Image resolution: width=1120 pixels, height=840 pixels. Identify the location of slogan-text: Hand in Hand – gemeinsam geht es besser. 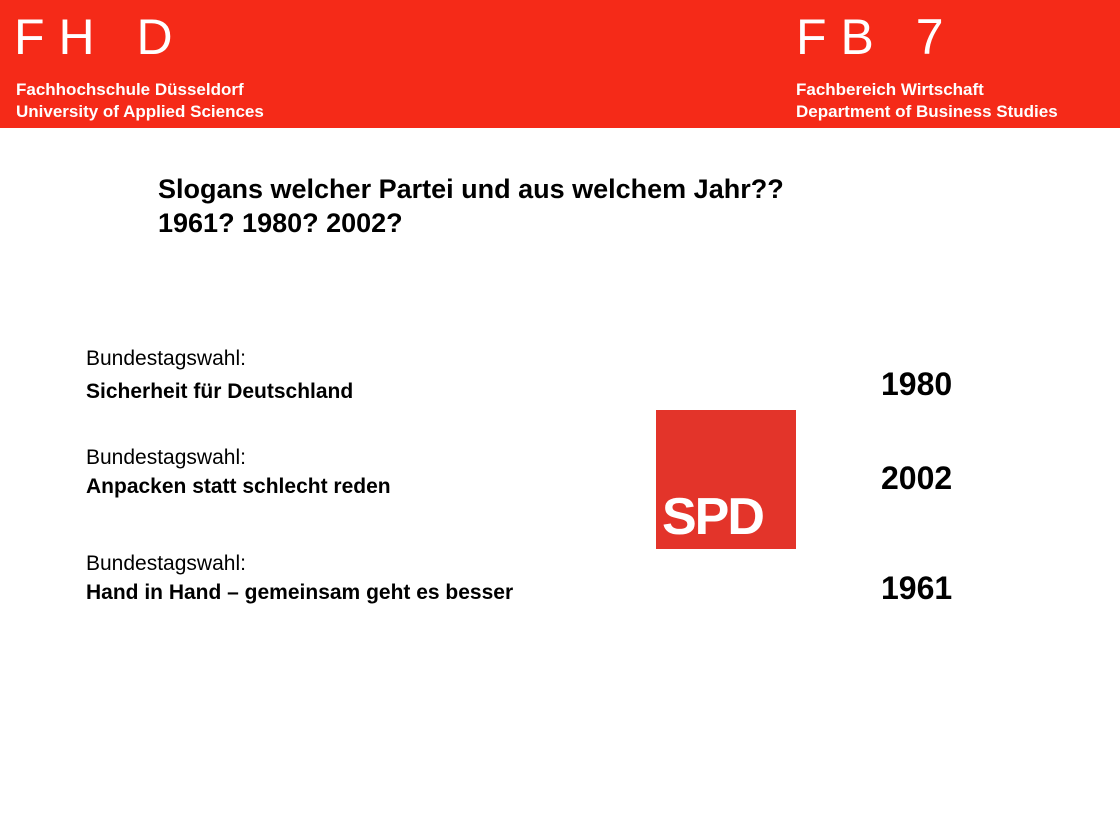
(300, 592).